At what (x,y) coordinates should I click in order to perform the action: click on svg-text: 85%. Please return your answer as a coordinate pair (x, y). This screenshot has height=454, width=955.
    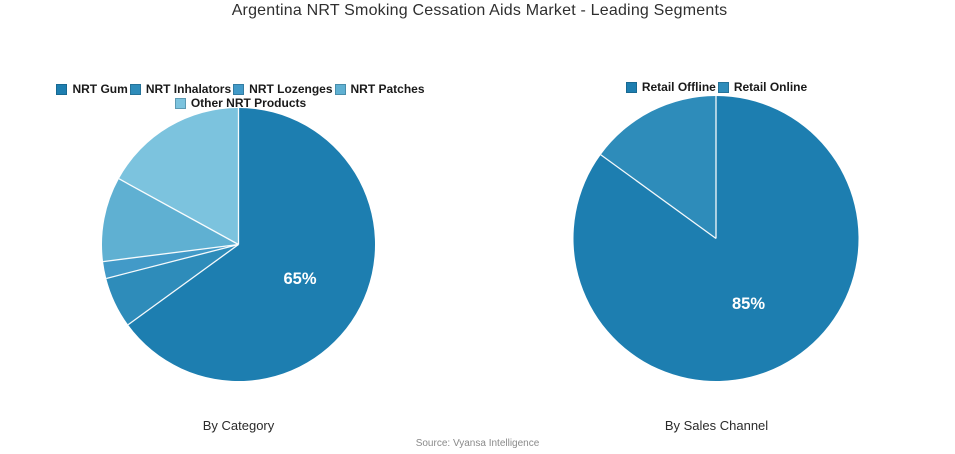
    Looking at the image, I should click on (748, 304).